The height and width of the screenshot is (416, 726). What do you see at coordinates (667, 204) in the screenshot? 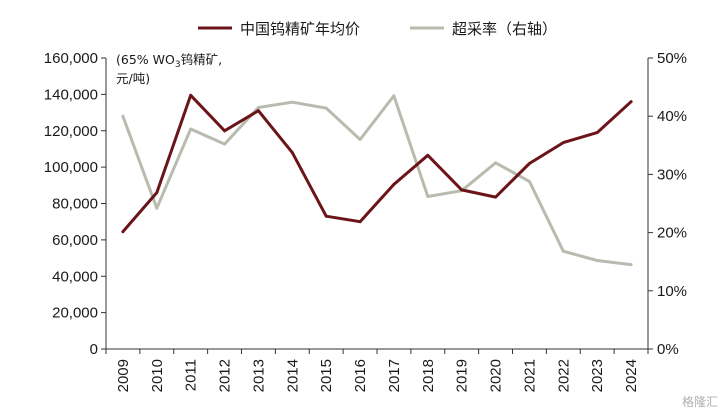
I see `right-axis-ticks: 0% 10% 20% 30% 40% 50%` at bounding box center [667, 204].